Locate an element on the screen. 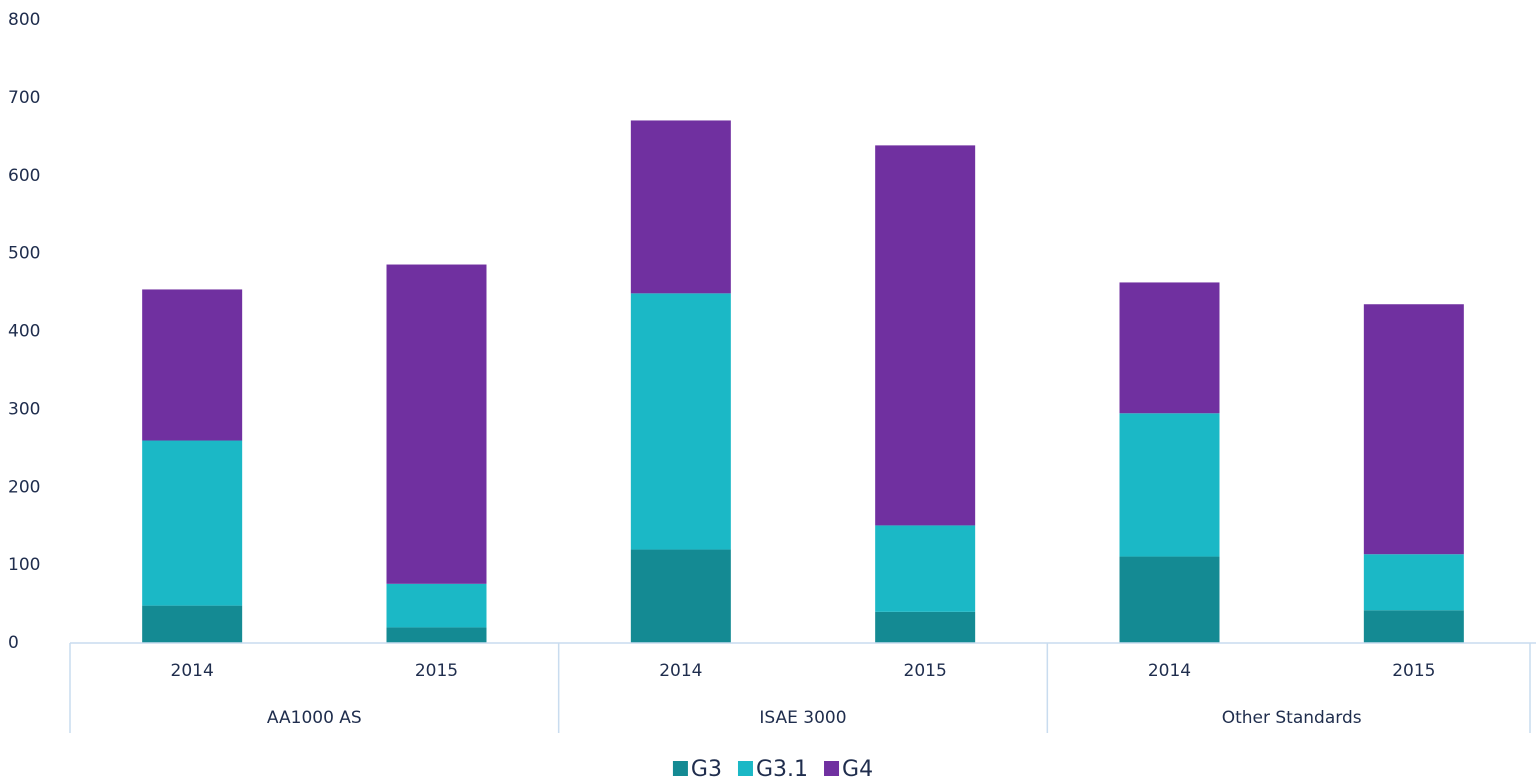 The width and height of the screenshot is (1536, 782). y-tick-label: 800 is located at coordinates (24, 20).